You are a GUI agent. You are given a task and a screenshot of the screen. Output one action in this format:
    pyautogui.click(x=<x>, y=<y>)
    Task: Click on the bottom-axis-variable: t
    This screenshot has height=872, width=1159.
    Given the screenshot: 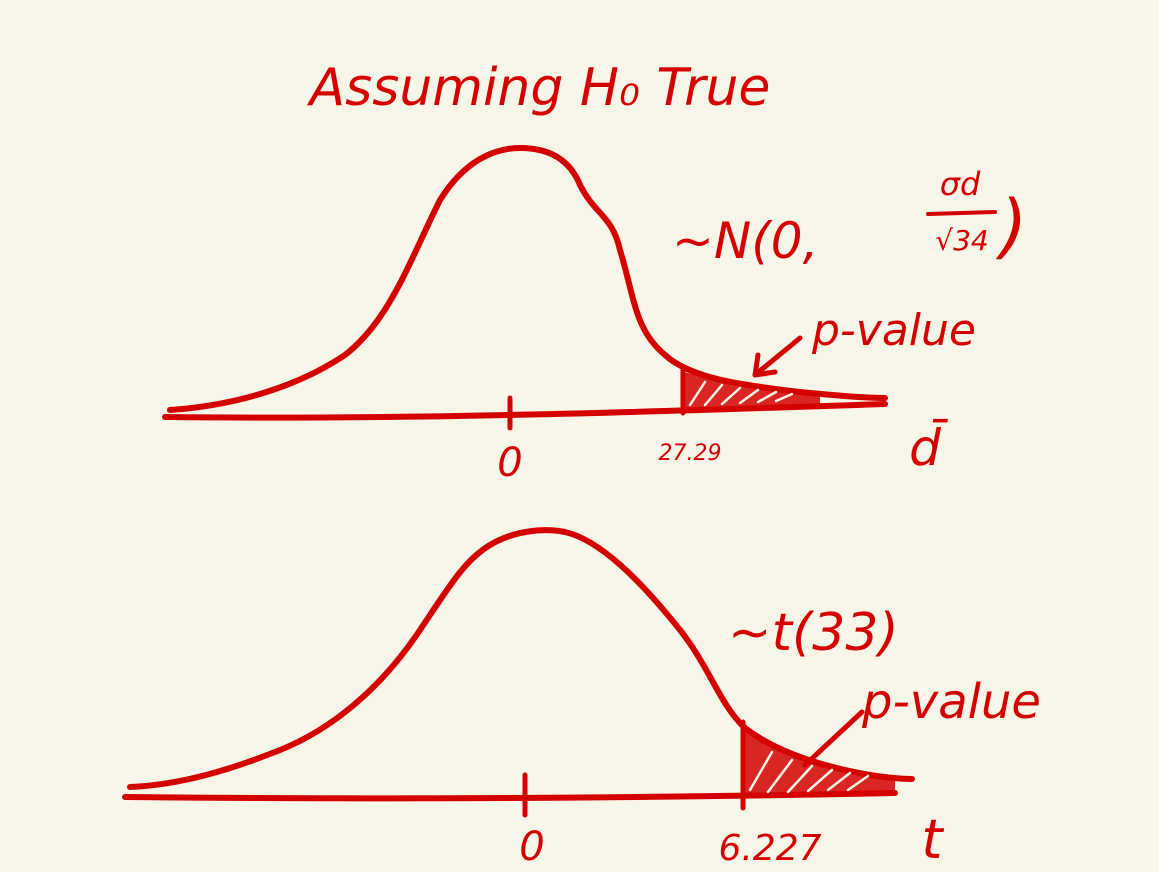 What is the action you would take?
    pyautogui.click(x=932, y=839)
    